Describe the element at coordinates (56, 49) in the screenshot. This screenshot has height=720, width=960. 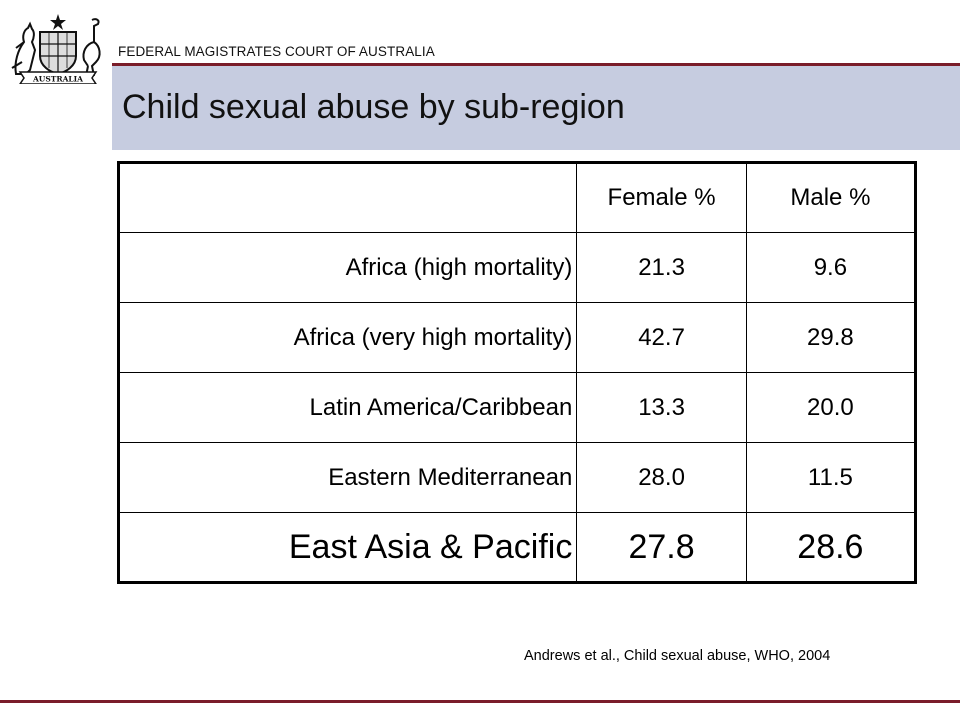
I see `coat-of-arms-icon: AUSTRALIA` at that location.